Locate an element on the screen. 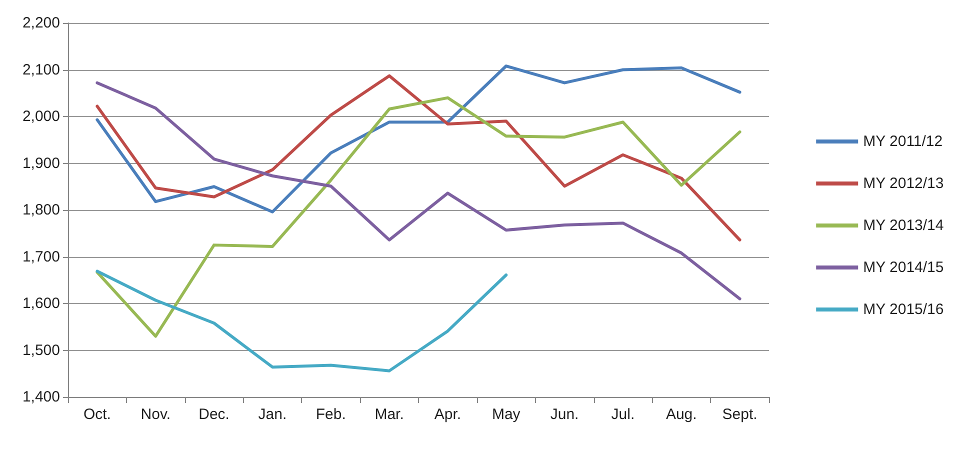 The image size is (969, 451). y-tick-label: 1,700 is located at coordinates (41, 257).